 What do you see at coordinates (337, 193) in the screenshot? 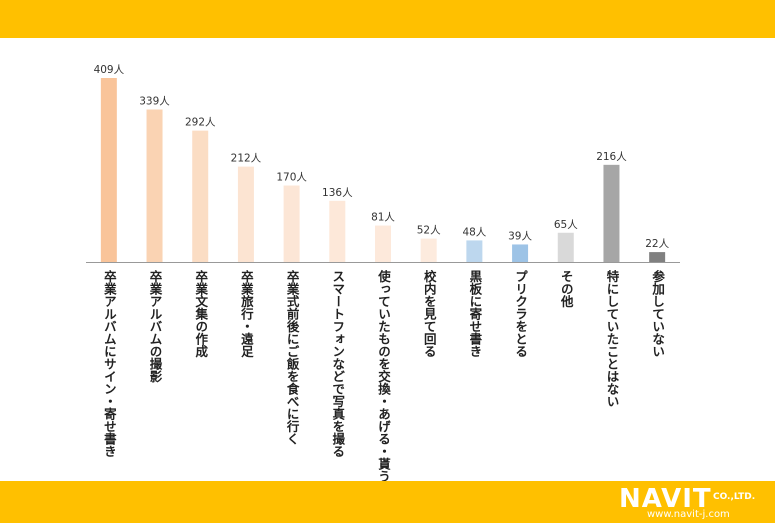
I see `value-label-6: 136人` at bounding box center [337, 193].